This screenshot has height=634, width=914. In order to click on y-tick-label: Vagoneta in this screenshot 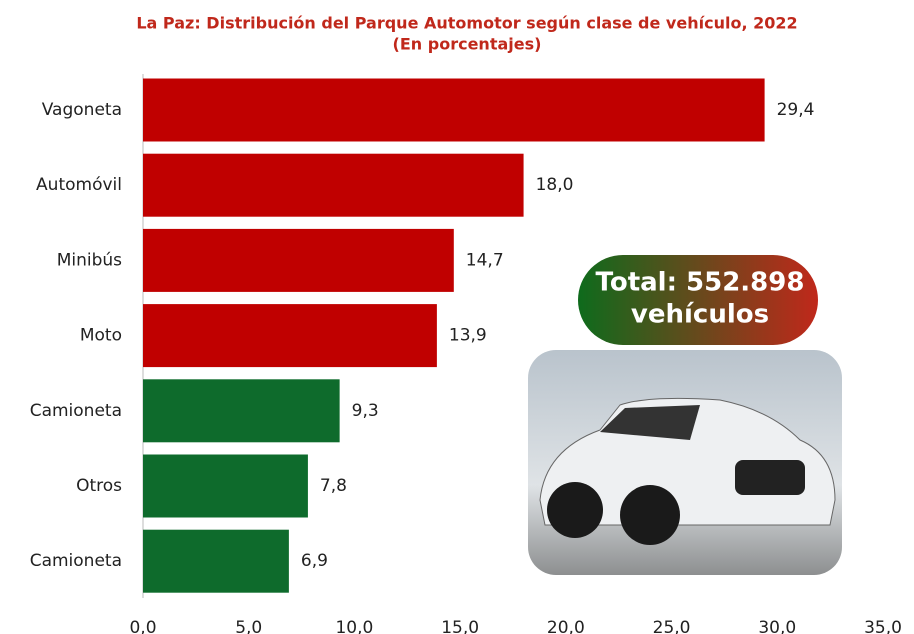, I will do `click(82, 110)`.